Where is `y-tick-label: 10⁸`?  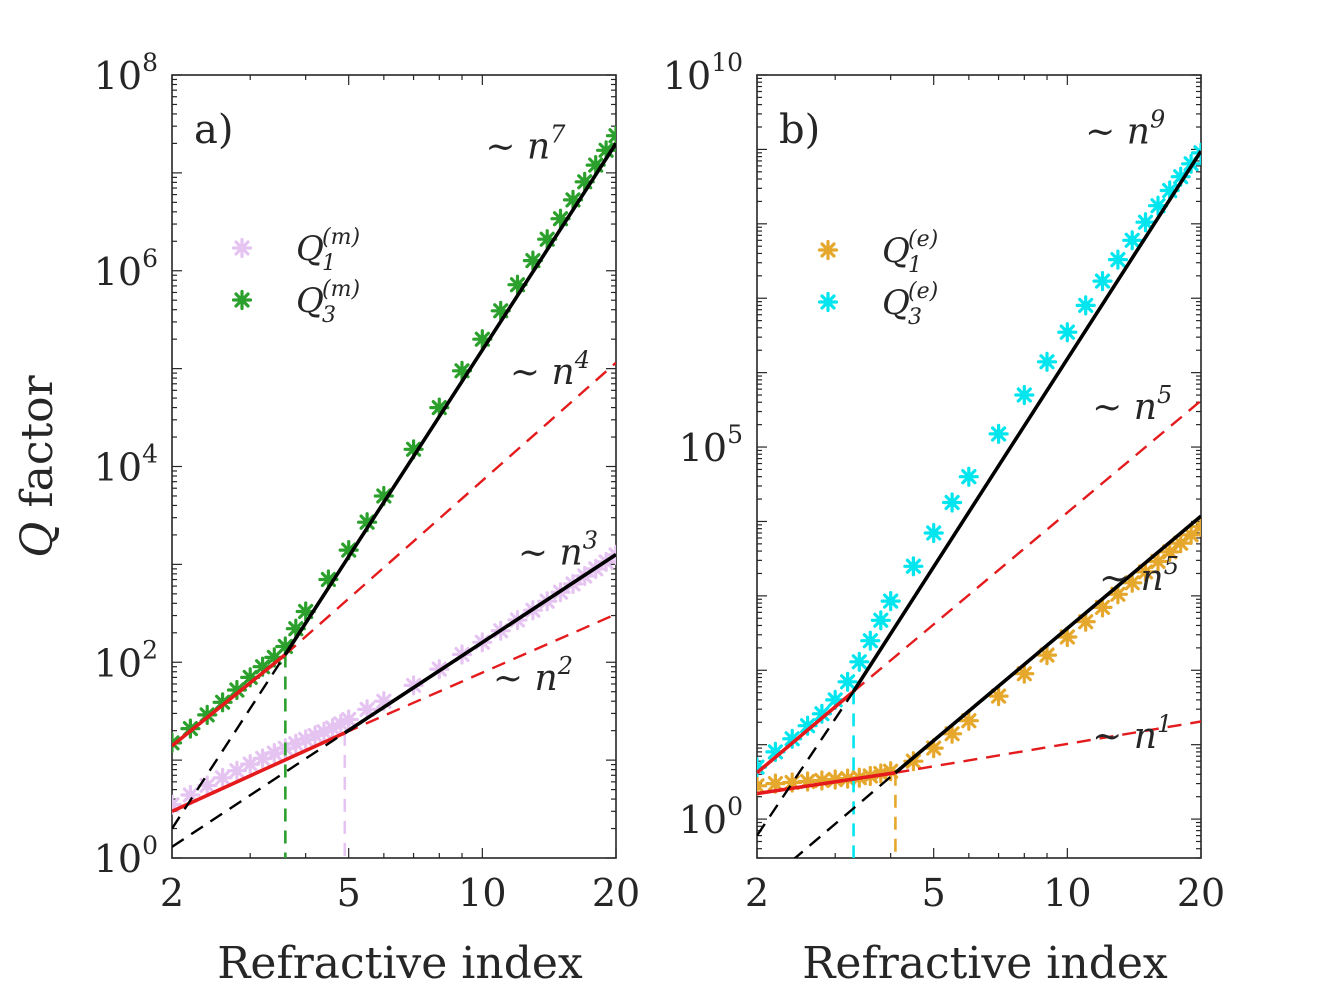 y-tick-label: 10⁸ is located at coordinates (126, 73).